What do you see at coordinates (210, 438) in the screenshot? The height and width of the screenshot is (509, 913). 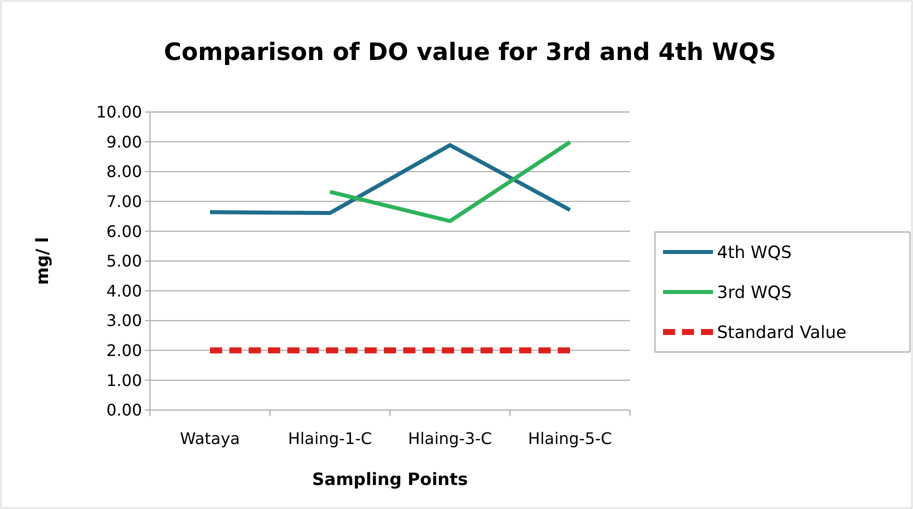 I see `x-tick-label: Wataya` at bounding box center [210, 438].